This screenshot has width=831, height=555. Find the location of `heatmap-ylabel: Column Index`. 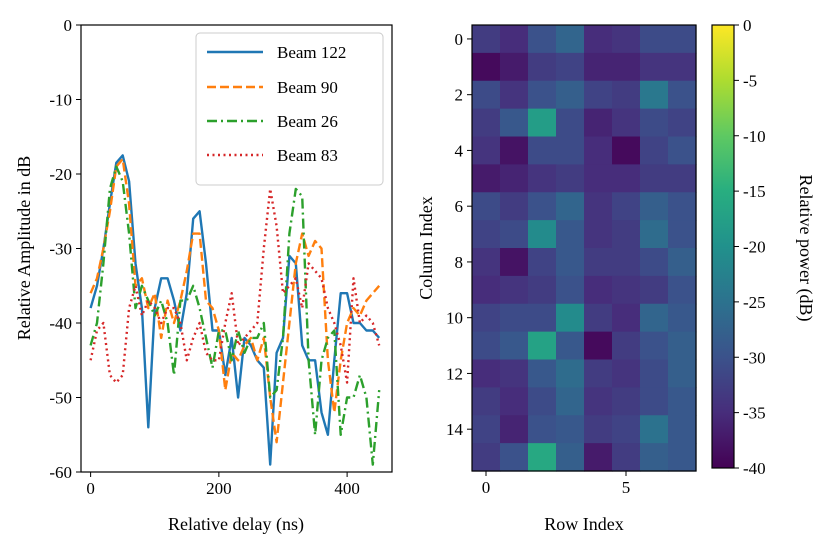

heatmap-ylabel: Column Index is located at coordinates (426, 248).